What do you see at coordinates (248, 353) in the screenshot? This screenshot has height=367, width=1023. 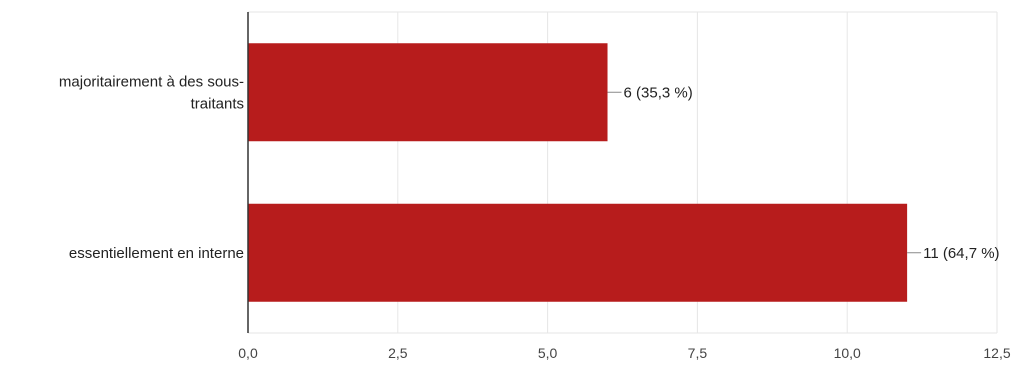 I see `x-tick-label-0: 0,0` at bounding box center [248, 353].